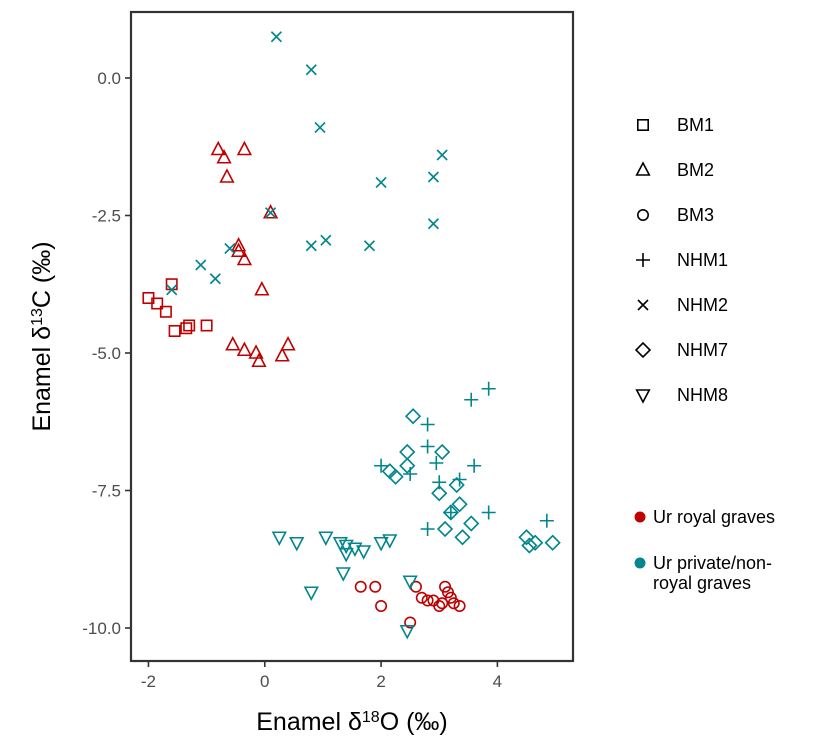  Describe the element at coordinates (643, 260) in the screenshot. I see `legend-key-plus` at that location.